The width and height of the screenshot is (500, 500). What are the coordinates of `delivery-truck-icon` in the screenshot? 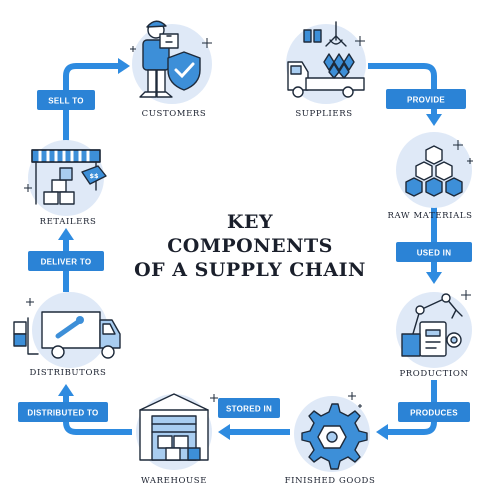 It's located at (67, 335).